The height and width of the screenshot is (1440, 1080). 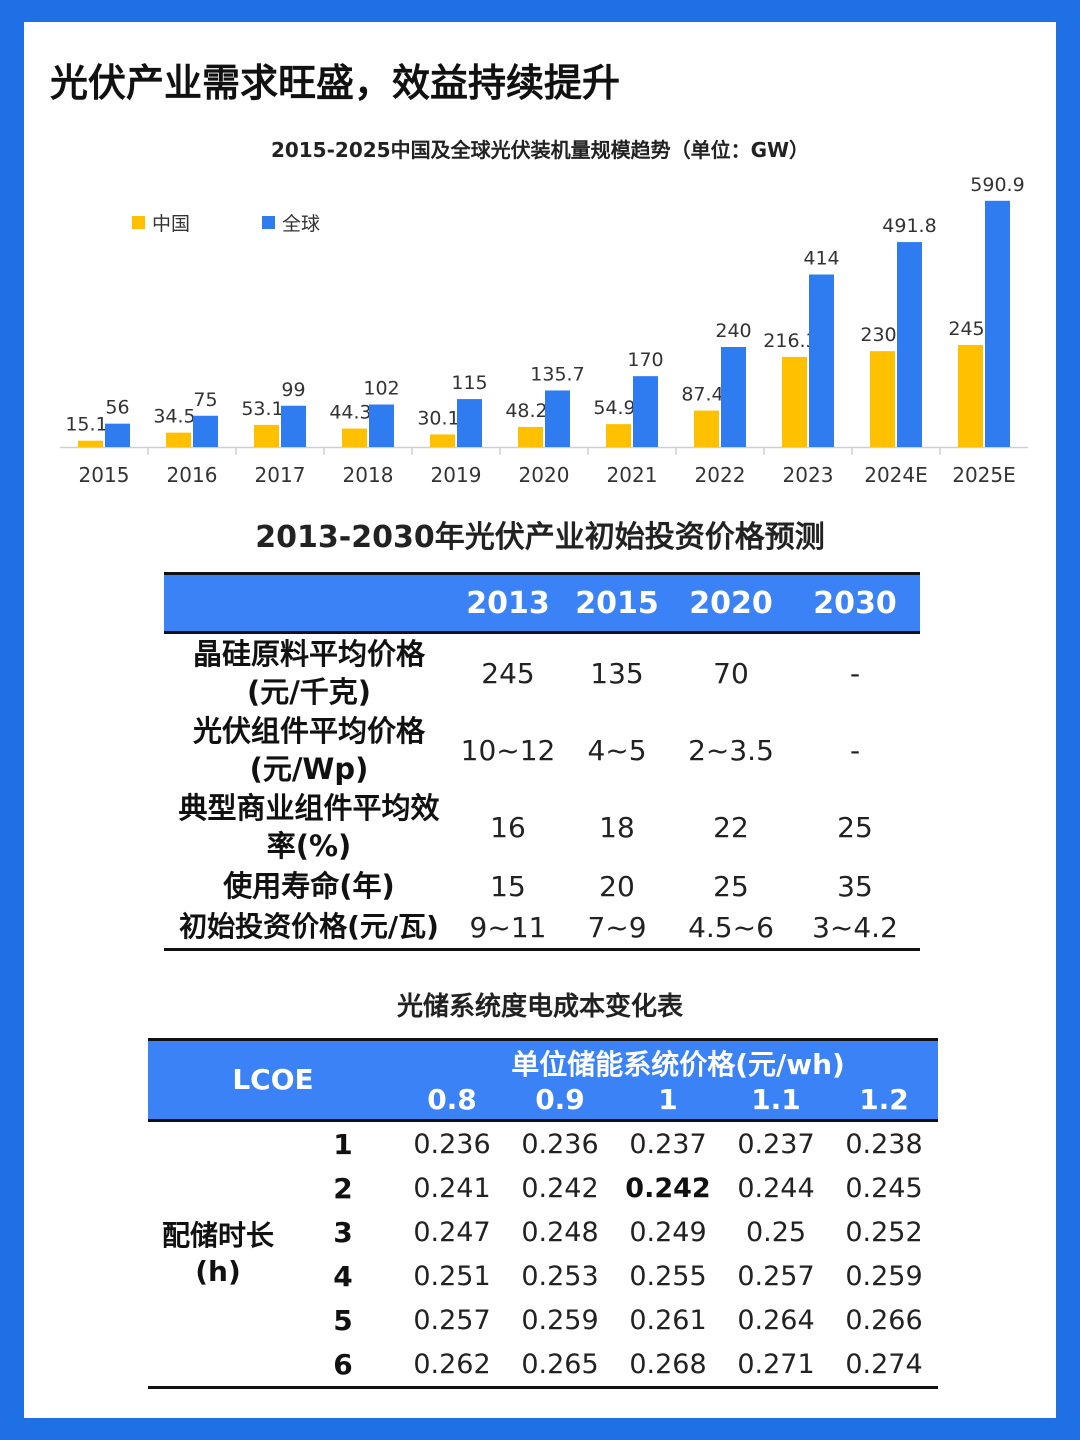 What do you see at coordinates (776, 1320) in the screenshot?
I see `table-cell: 0.264` at bounding box center [776, 1320].